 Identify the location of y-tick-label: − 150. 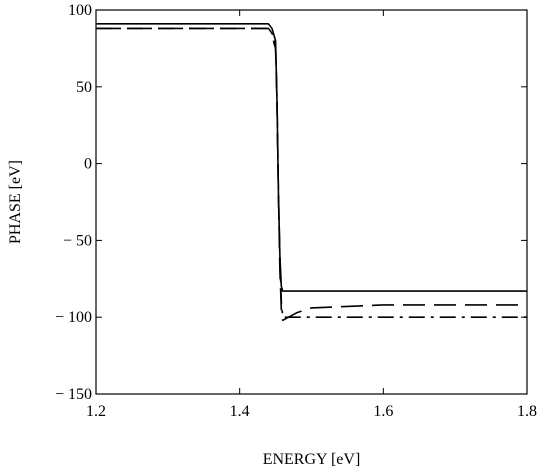
(73, 394).